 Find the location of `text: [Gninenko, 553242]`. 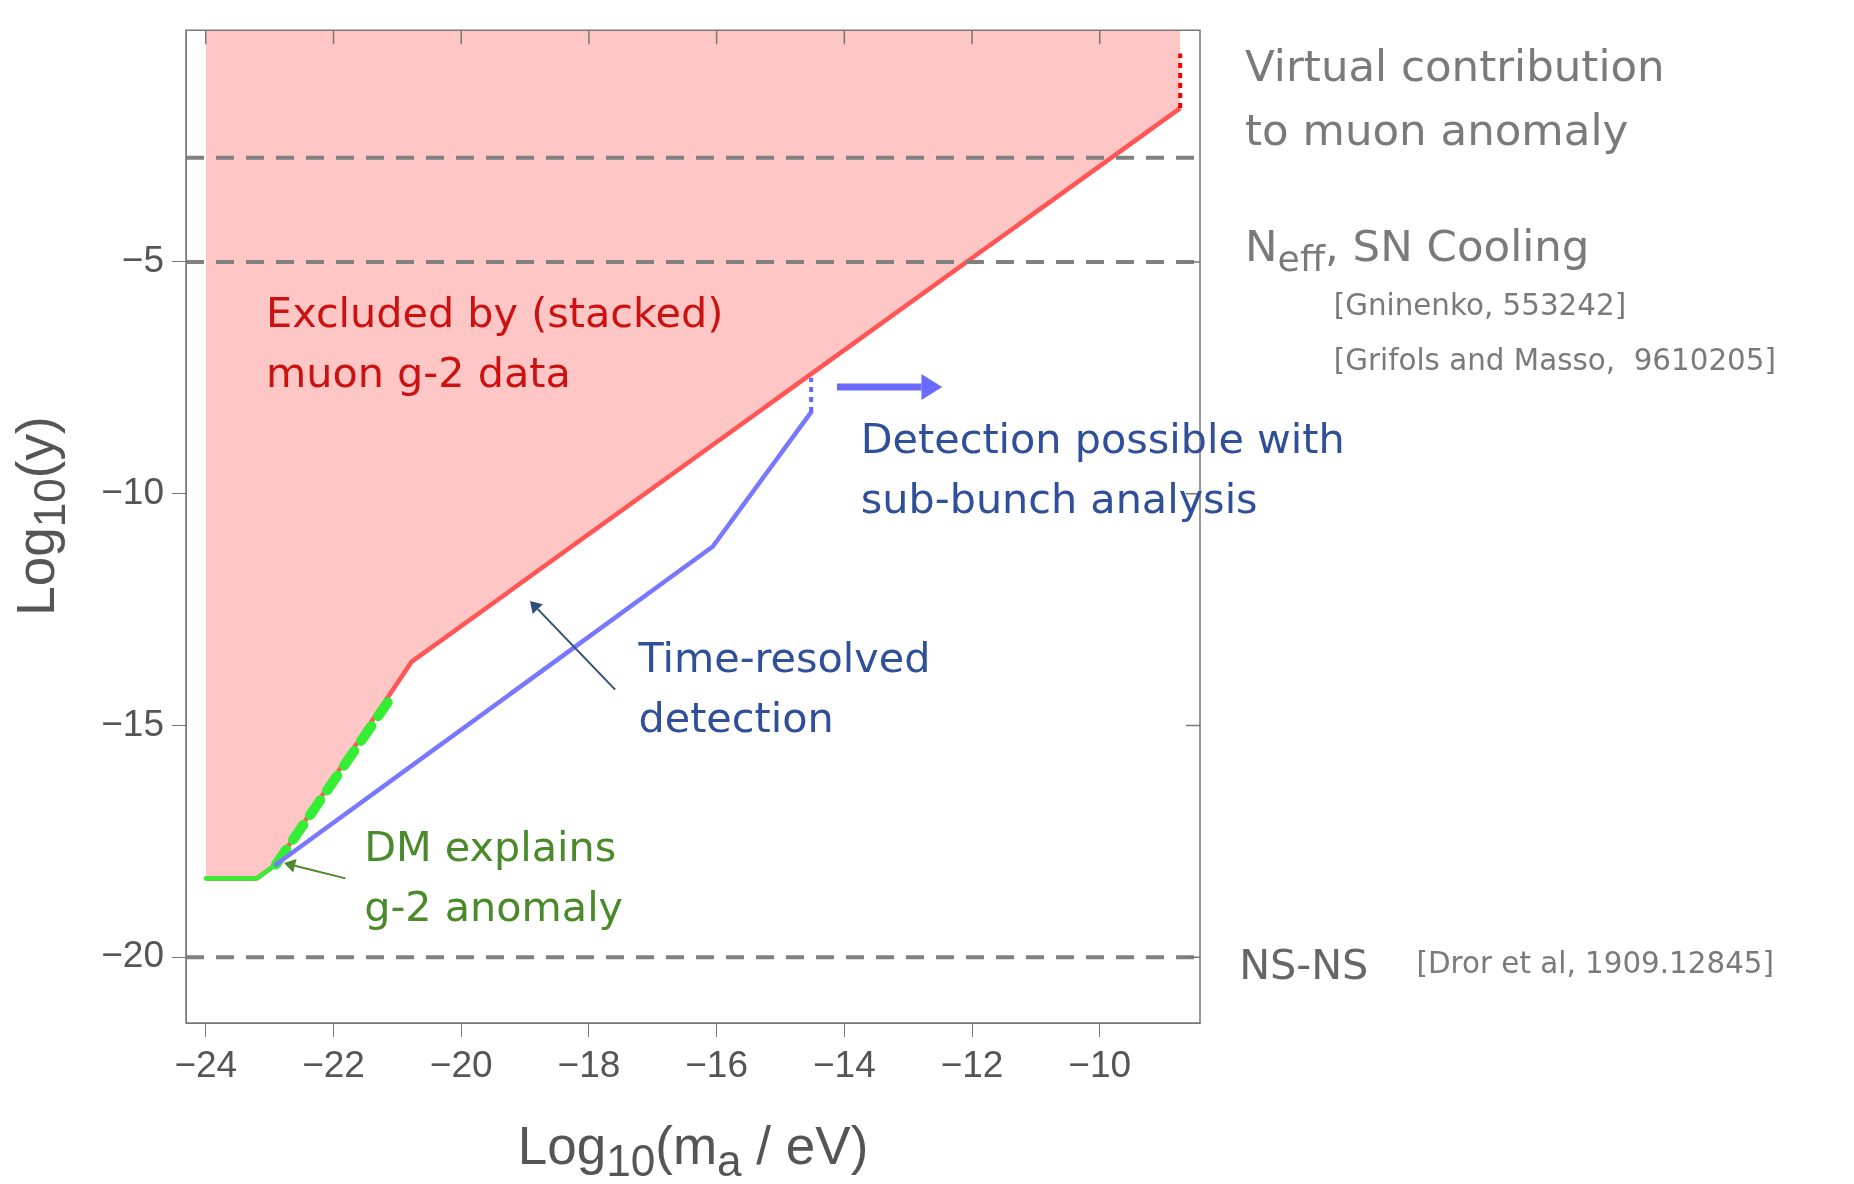

text: [Gninenko, 553242] is located at coordinates (1480, 305).